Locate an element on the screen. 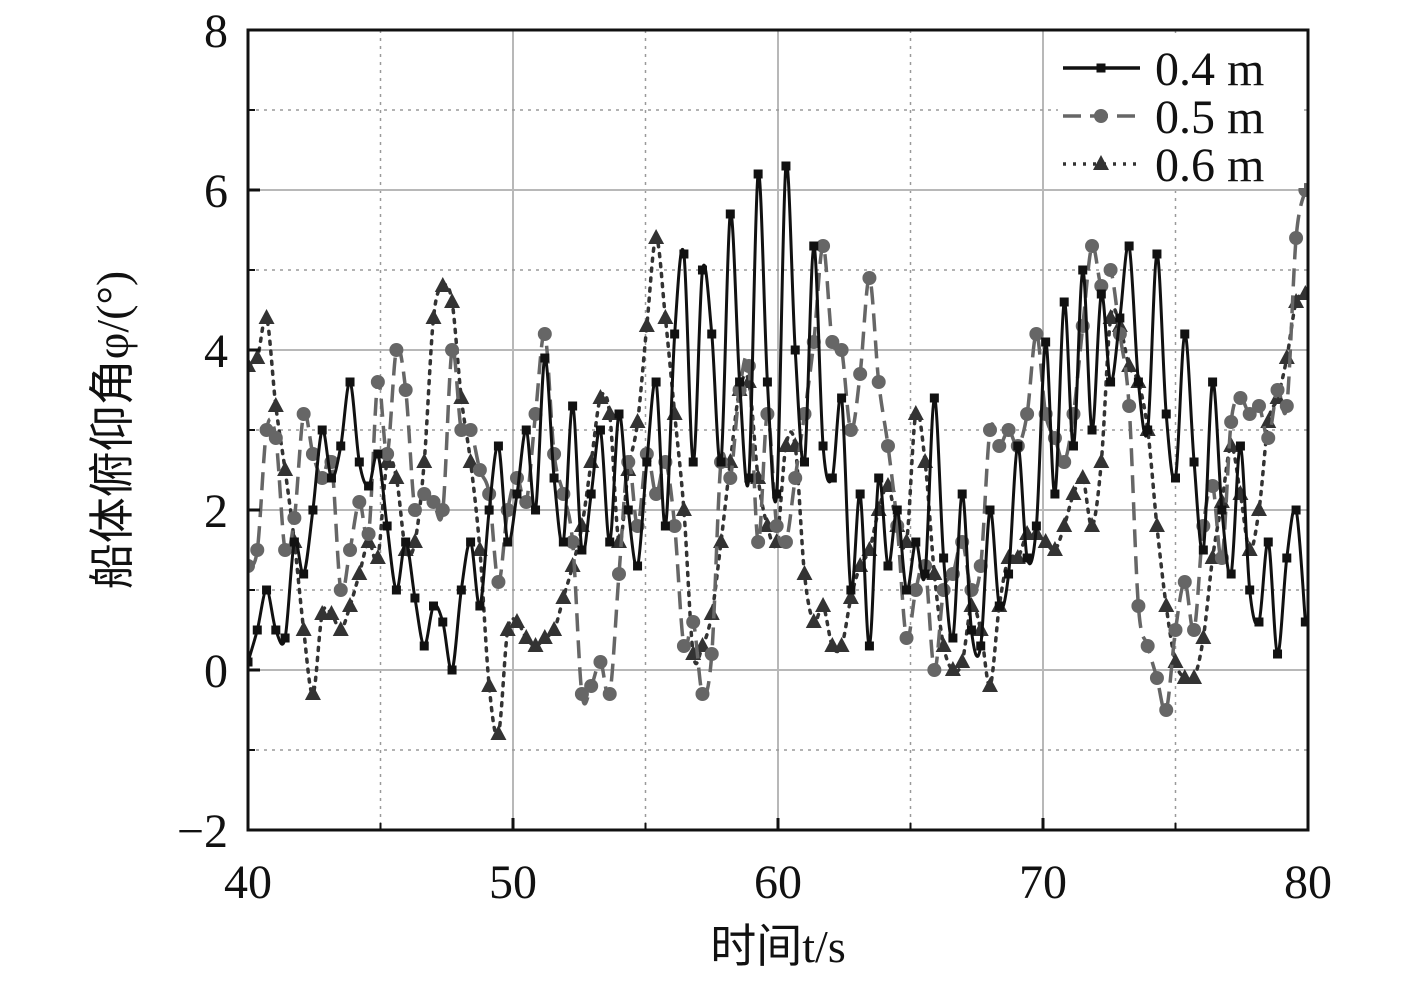 The width and height of the screenshot is (1417, 983). legend-entries: 0.4 m0.5 m0.6 m is located at coordinates (1163, 117).